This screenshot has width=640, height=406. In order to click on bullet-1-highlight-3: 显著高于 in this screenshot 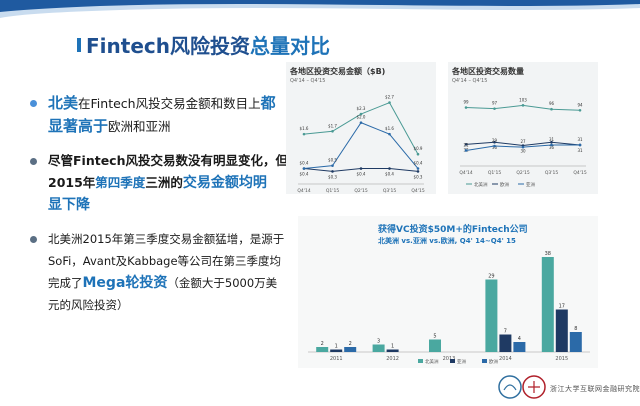, I will do `click(78, 126)`.